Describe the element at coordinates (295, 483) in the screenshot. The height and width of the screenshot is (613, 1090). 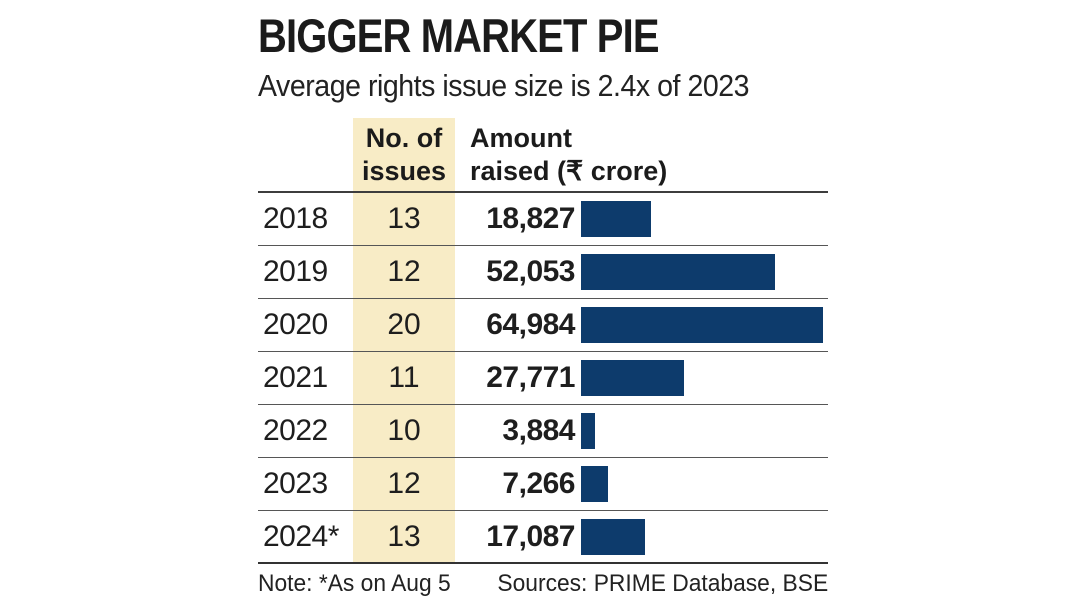
I see `year-cell: 2023` at that location.